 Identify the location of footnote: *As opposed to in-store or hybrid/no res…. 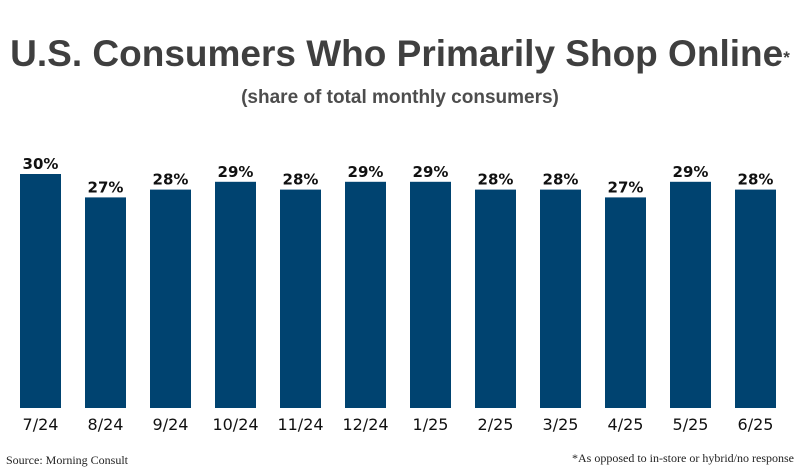
(683, 458).